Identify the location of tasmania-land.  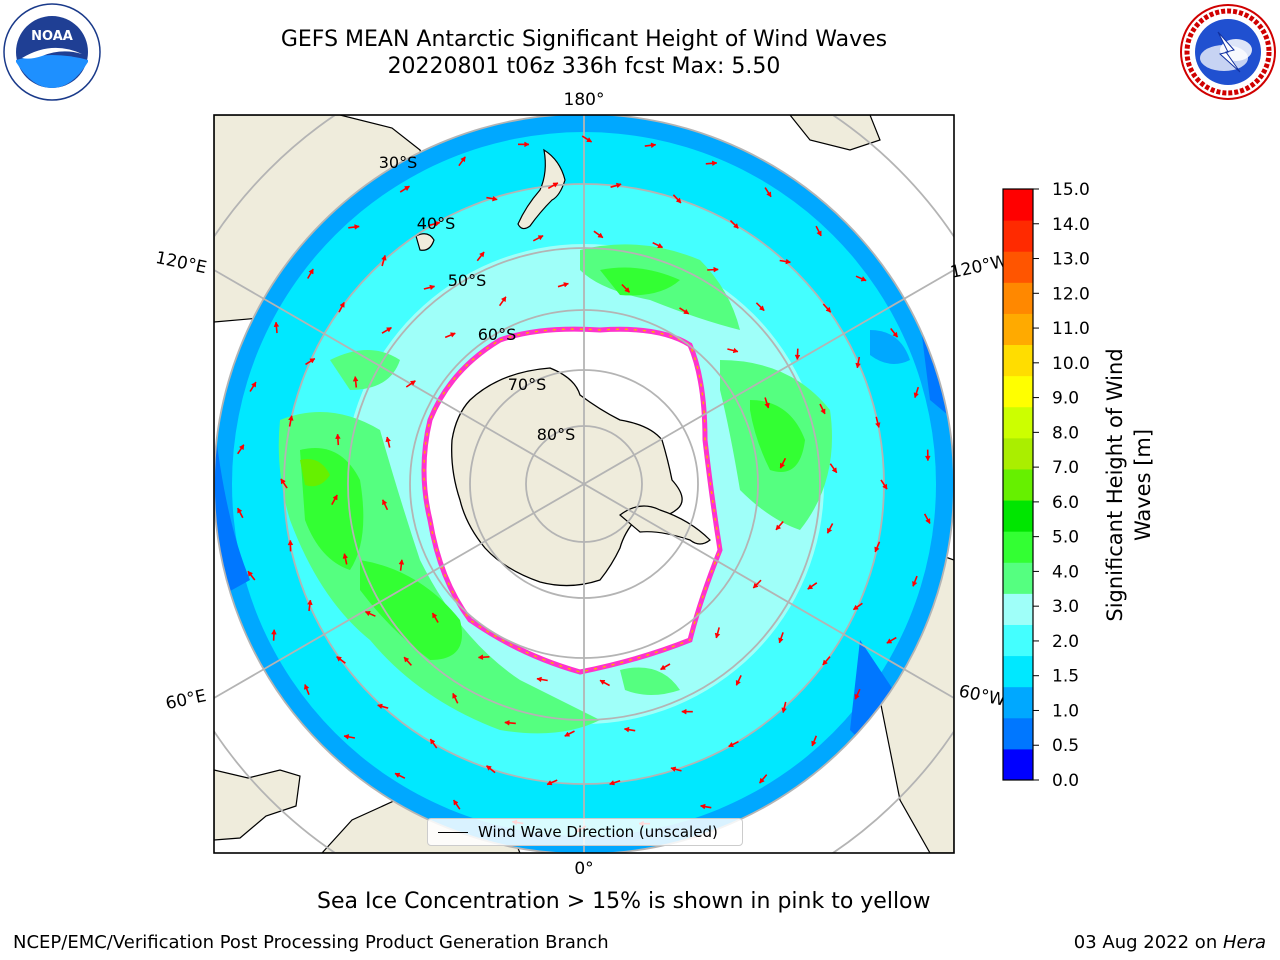
(425, 242).